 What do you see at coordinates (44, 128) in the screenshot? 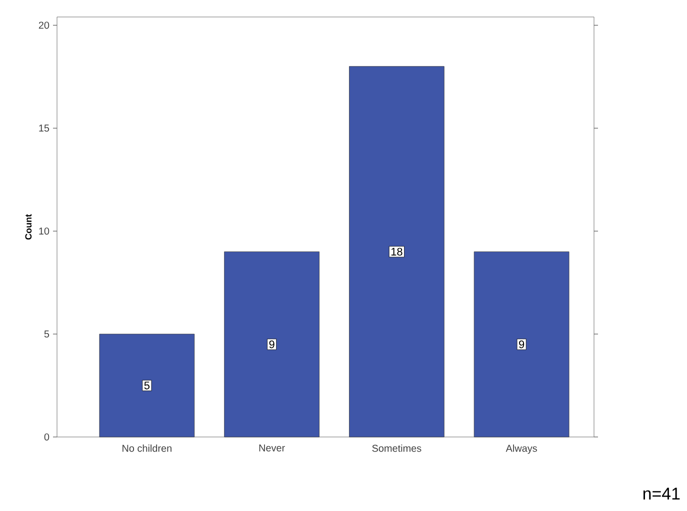
I see `y-tick-label: 15` at bounding box center [44, 128].